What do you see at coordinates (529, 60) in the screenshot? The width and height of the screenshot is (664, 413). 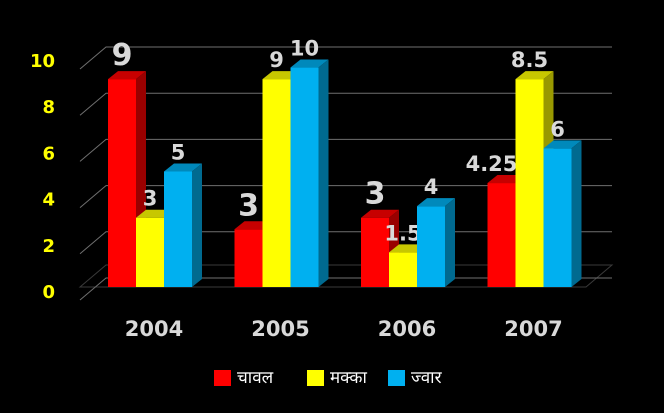 I see `data-label: 8.5` at bounding box center [529, 60].